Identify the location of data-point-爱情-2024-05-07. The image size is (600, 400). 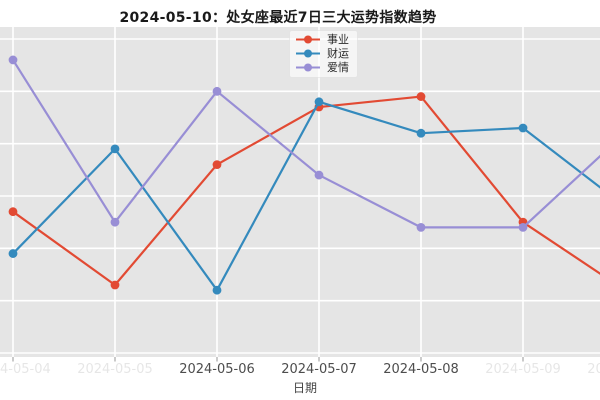
(319, 175).